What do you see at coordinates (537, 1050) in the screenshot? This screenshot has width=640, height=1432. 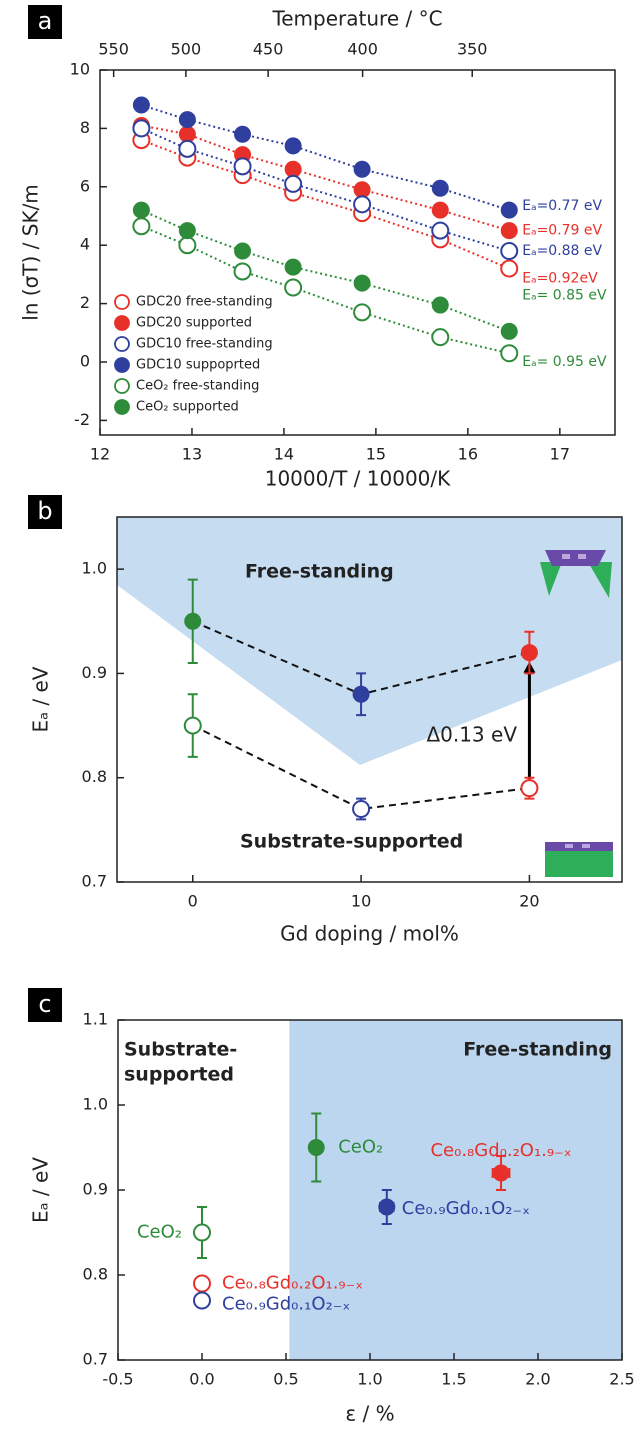 I see `annotation: Free-standing` at bounding box center [537, 1050].